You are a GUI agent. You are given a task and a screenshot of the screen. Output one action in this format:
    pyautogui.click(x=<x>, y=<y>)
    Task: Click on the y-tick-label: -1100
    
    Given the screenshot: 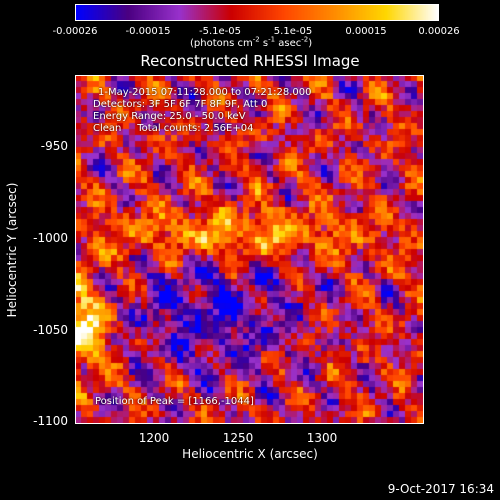 What is the action you would take?
    pyautogui.click(x=50, y=421)
    